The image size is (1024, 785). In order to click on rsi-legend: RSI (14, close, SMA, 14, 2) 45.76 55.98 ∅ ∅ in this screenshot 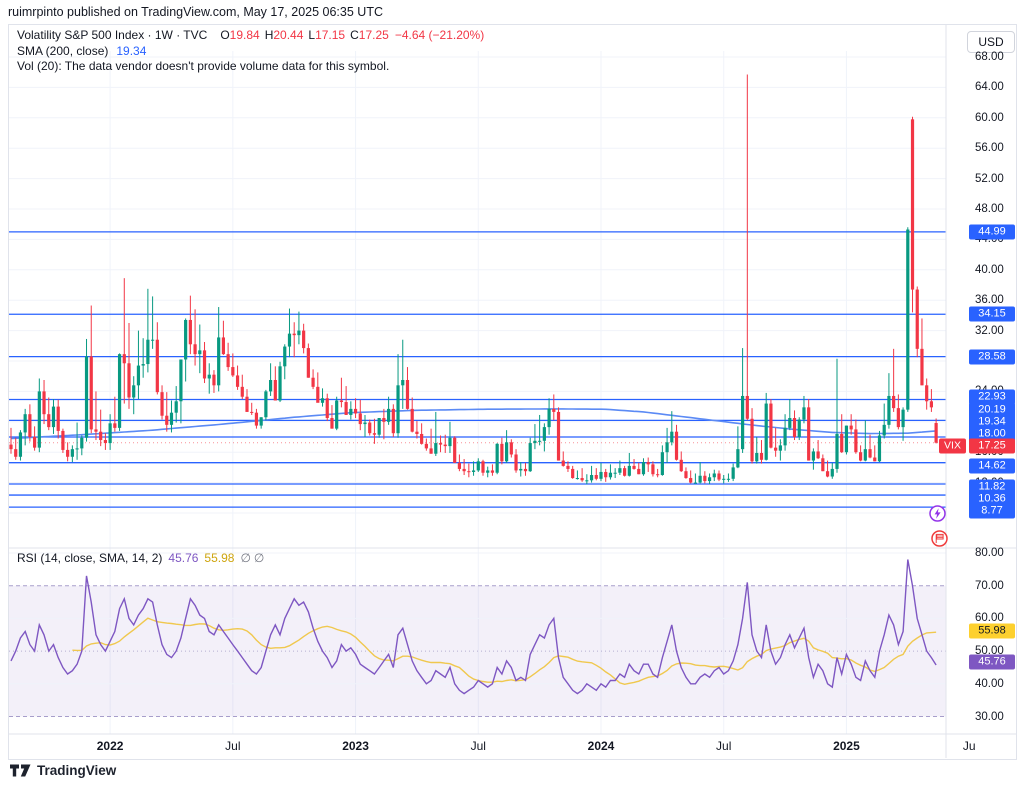, I will do `click(142, 558)`.